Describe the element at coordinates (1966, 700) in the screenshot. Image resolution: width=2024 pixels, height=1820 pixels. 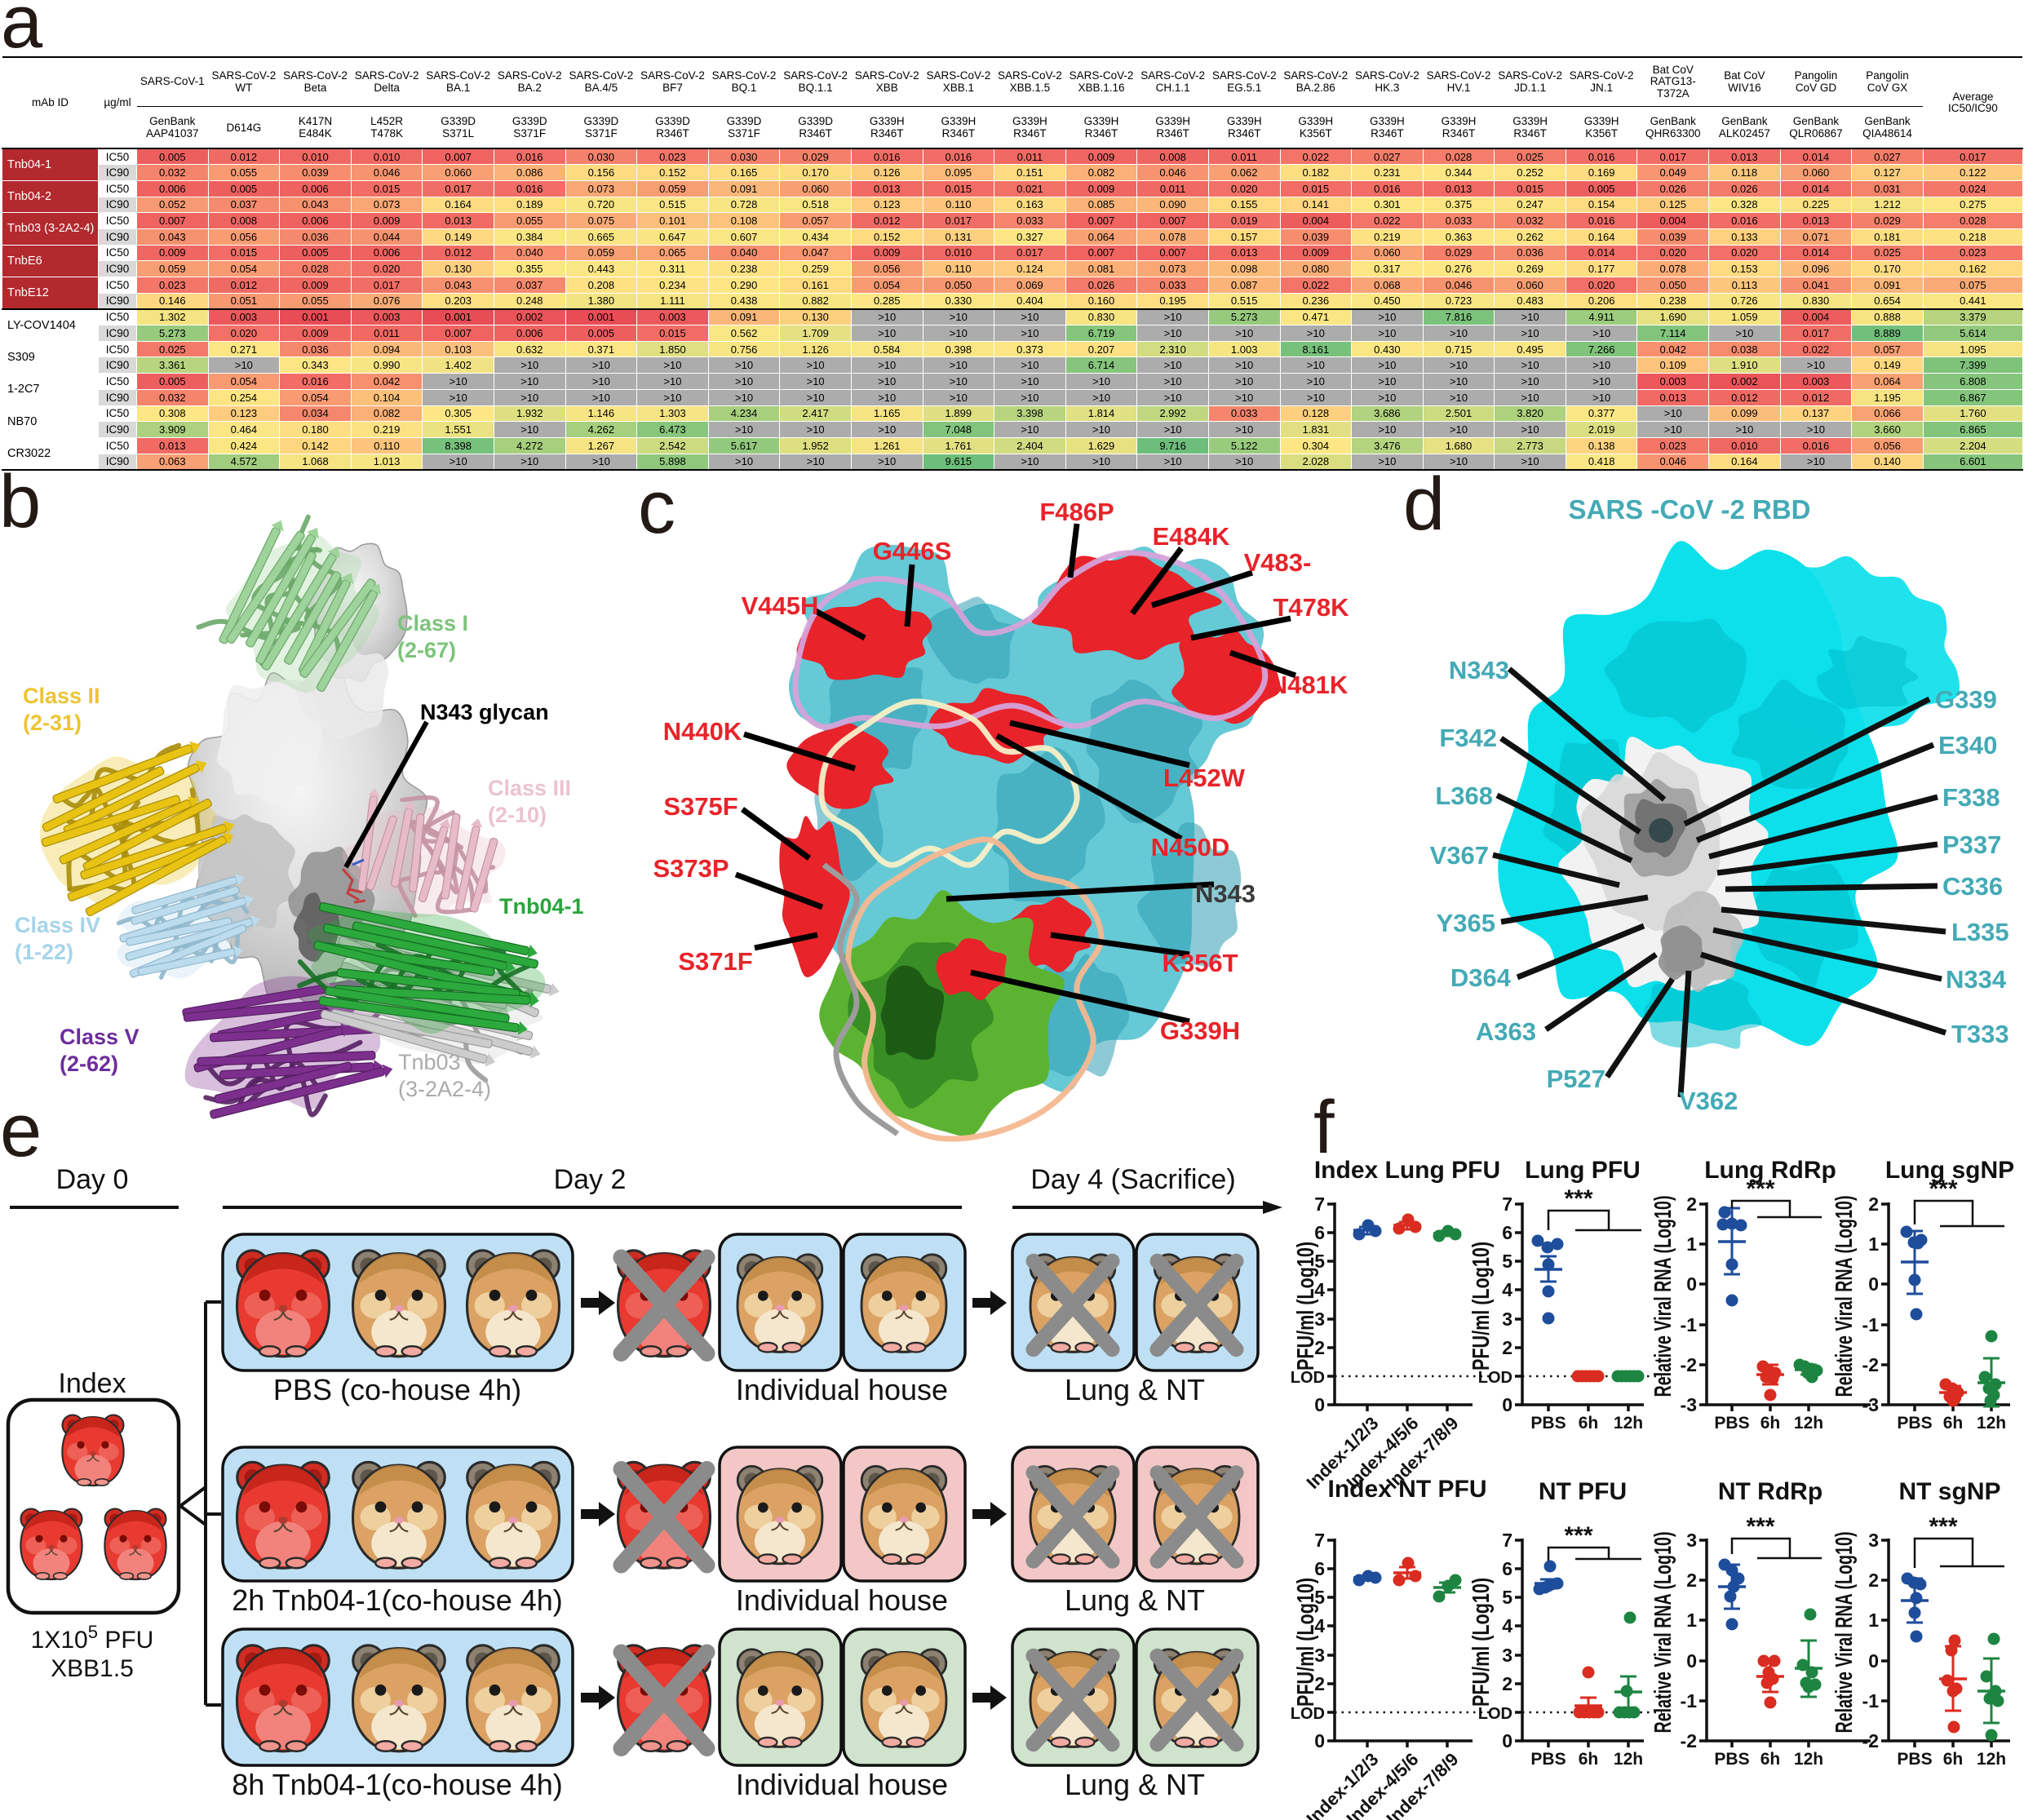
I see `svg-text: G339` at that location.